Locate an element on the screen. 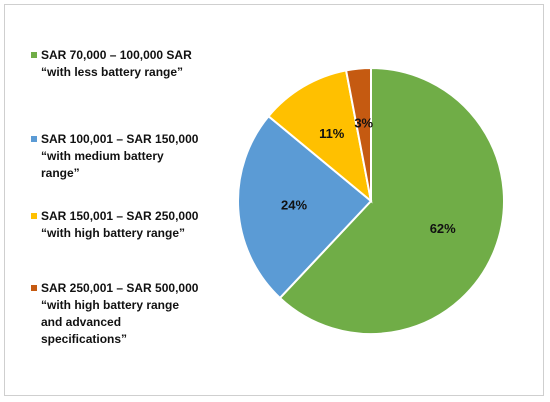  slice-label-2: 11% is located at coordinates (332, 133).